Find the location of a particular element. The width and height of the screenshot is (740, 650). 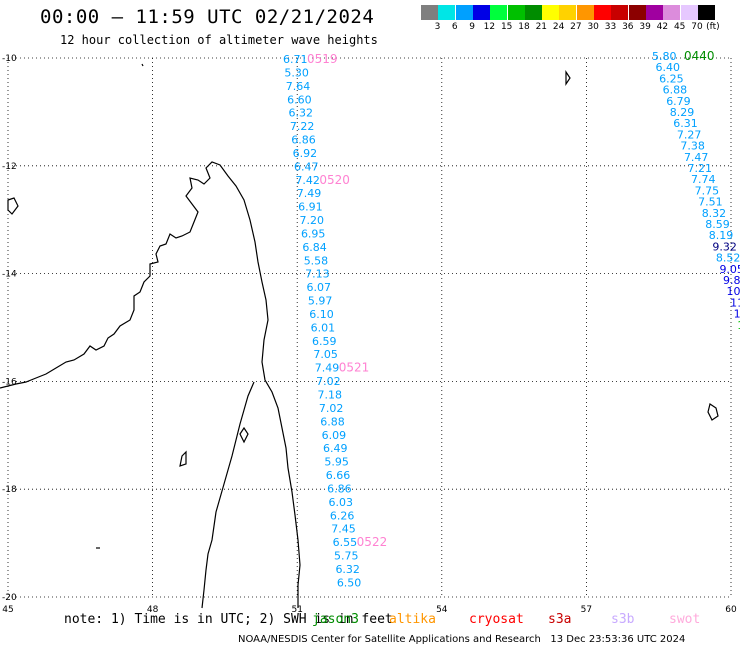

longitude-tick-label: 60 is located at coordinates (731, 610).